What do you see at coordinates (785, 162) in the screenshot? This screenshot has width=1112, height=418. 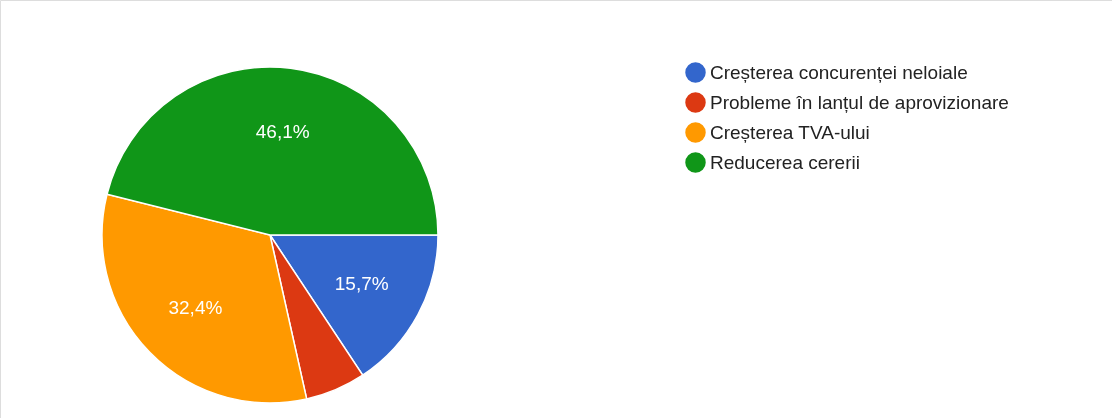 I see `legend-label: Reducerea cererii` at bounding box center [785, 162].